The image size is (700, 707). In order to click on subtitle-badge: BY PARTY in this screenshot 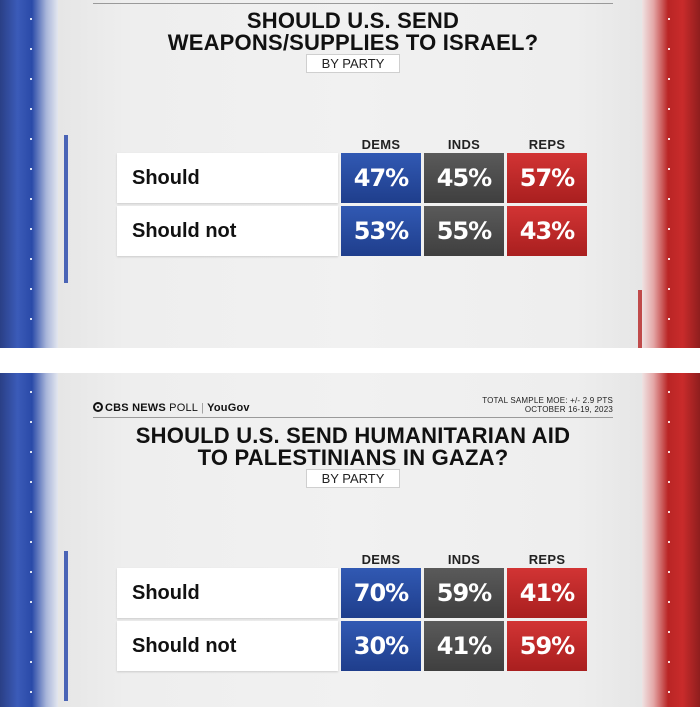, I will do `click(353, 63)`.